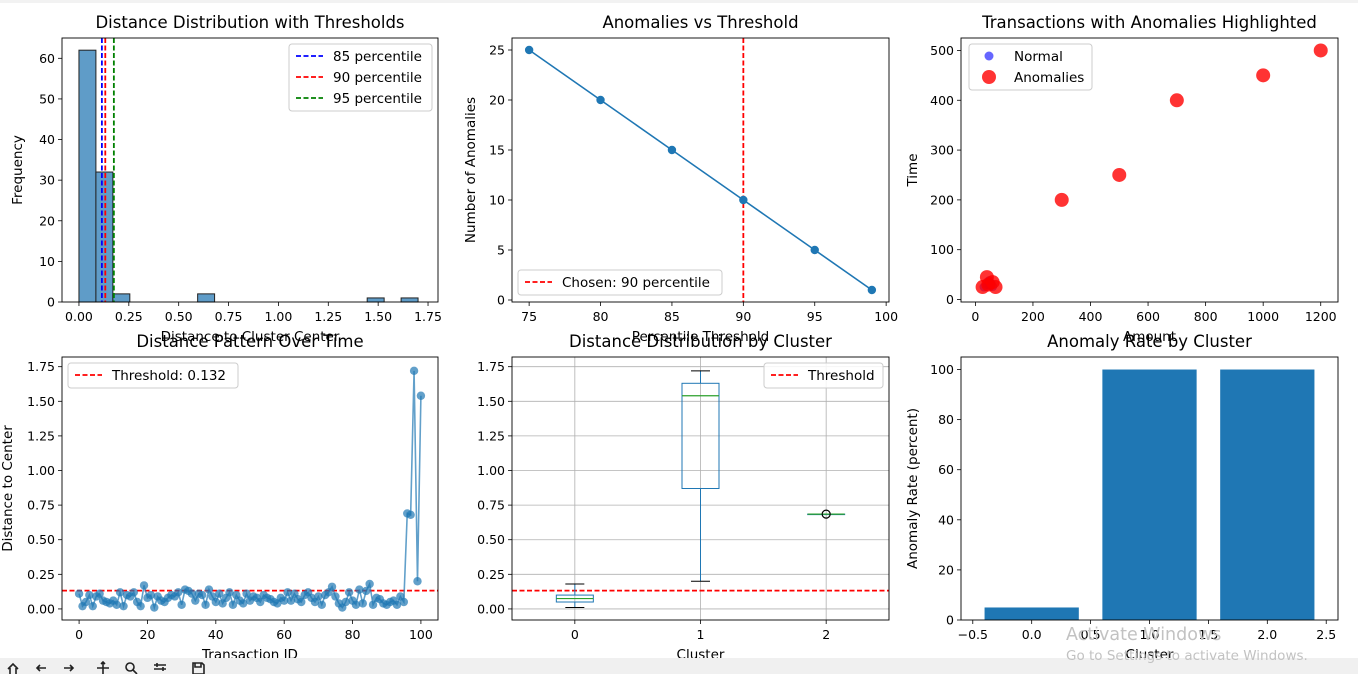 This screenshot has height=674, width=1358. Describe the element at coordinates (1149, 22) in the screenshot. I see `chart-title: Transactions with Anomalies Highlighted` at that location.